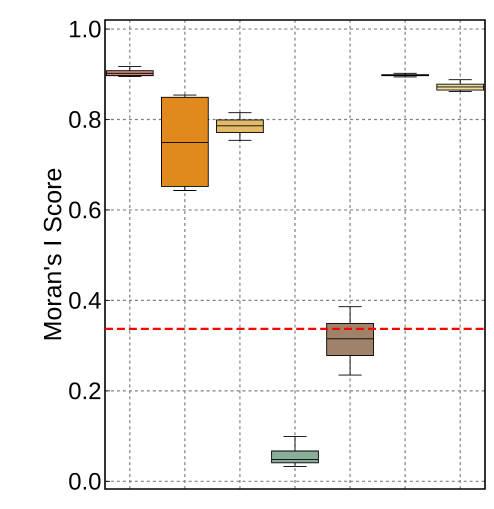  What do you see at coordinates (85, 481) in the screenshot?
I see `y-tick-label: 0.0` at bounding box center [85, 481].